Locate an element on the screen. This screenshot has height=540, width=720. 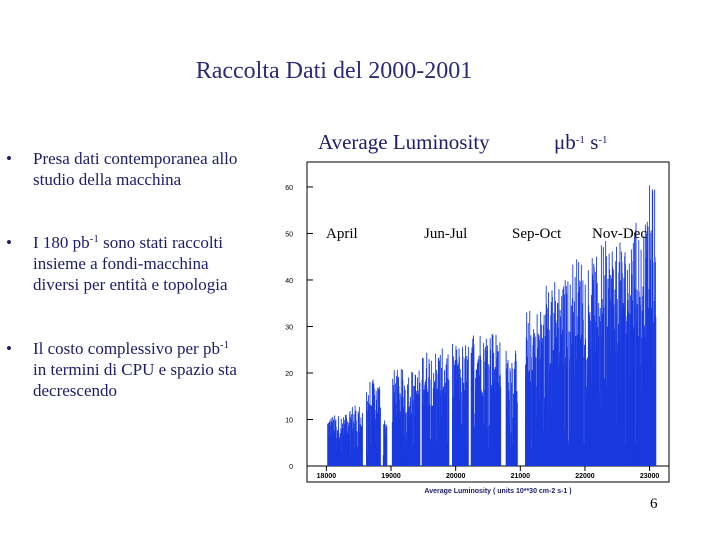
slide-title: Raccolta Dati del 2000-2001 is located at coordinates (334, 71).